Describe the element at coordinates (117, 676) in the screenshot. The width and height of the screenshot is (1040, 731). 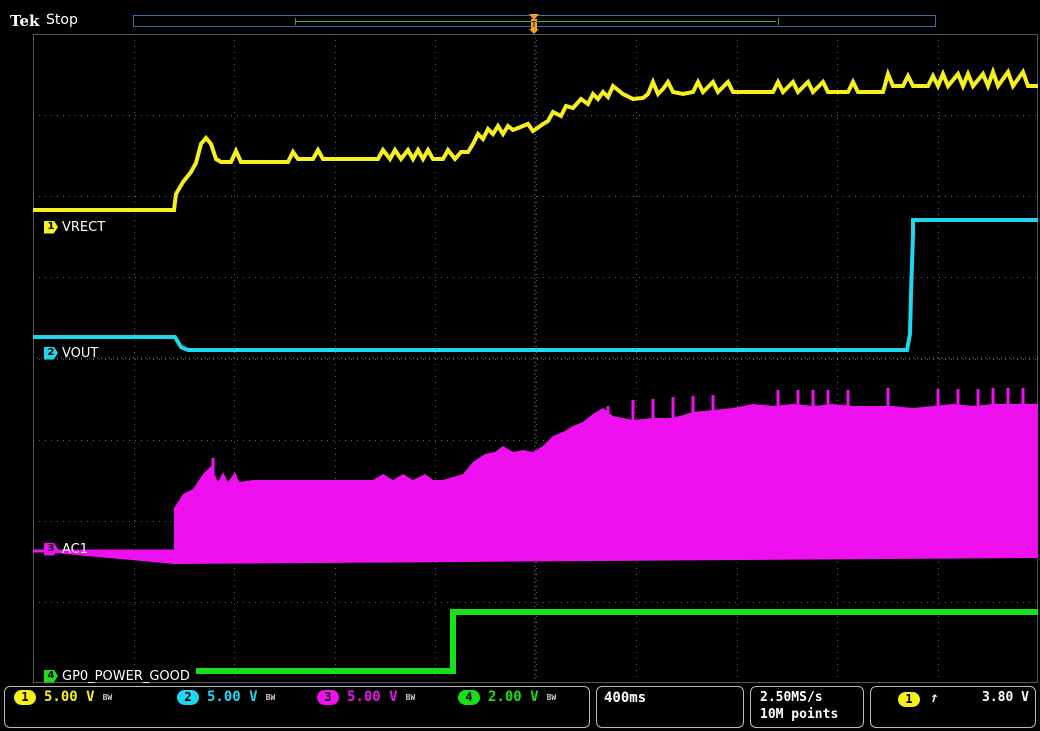
I see `channel-4-label: 4 GP0_POWER_GOOD` at that location.